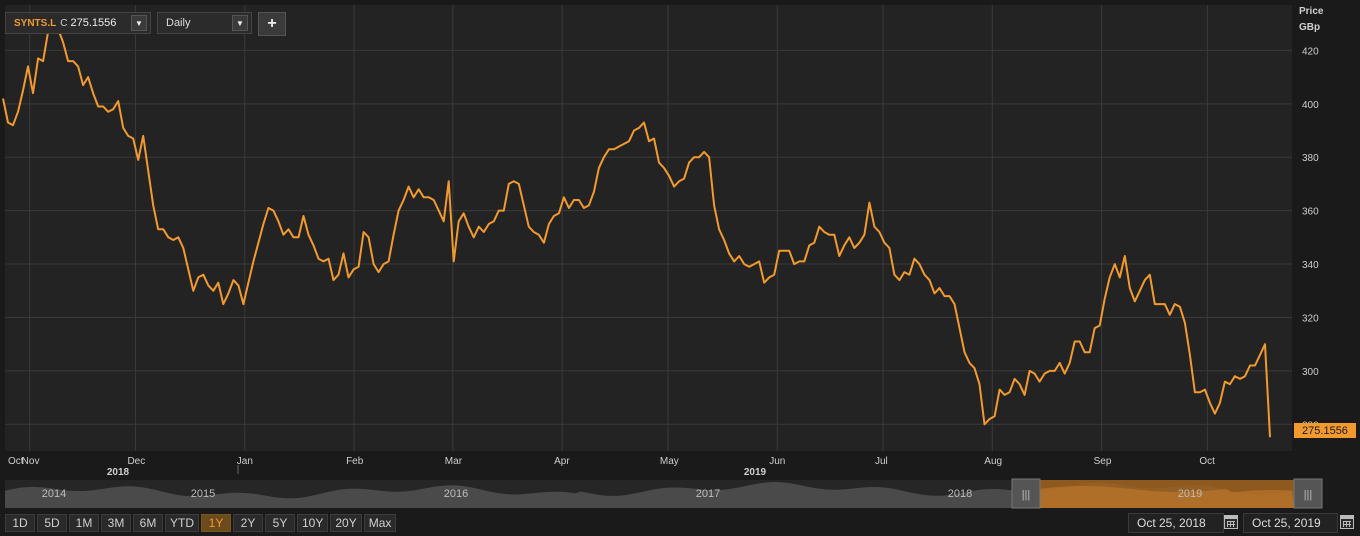 This screenshot has height=536, width=1360. Describe the element at coordinates (881, 461) in the screenshot. I see `x-tick-label: Jul` at that location.